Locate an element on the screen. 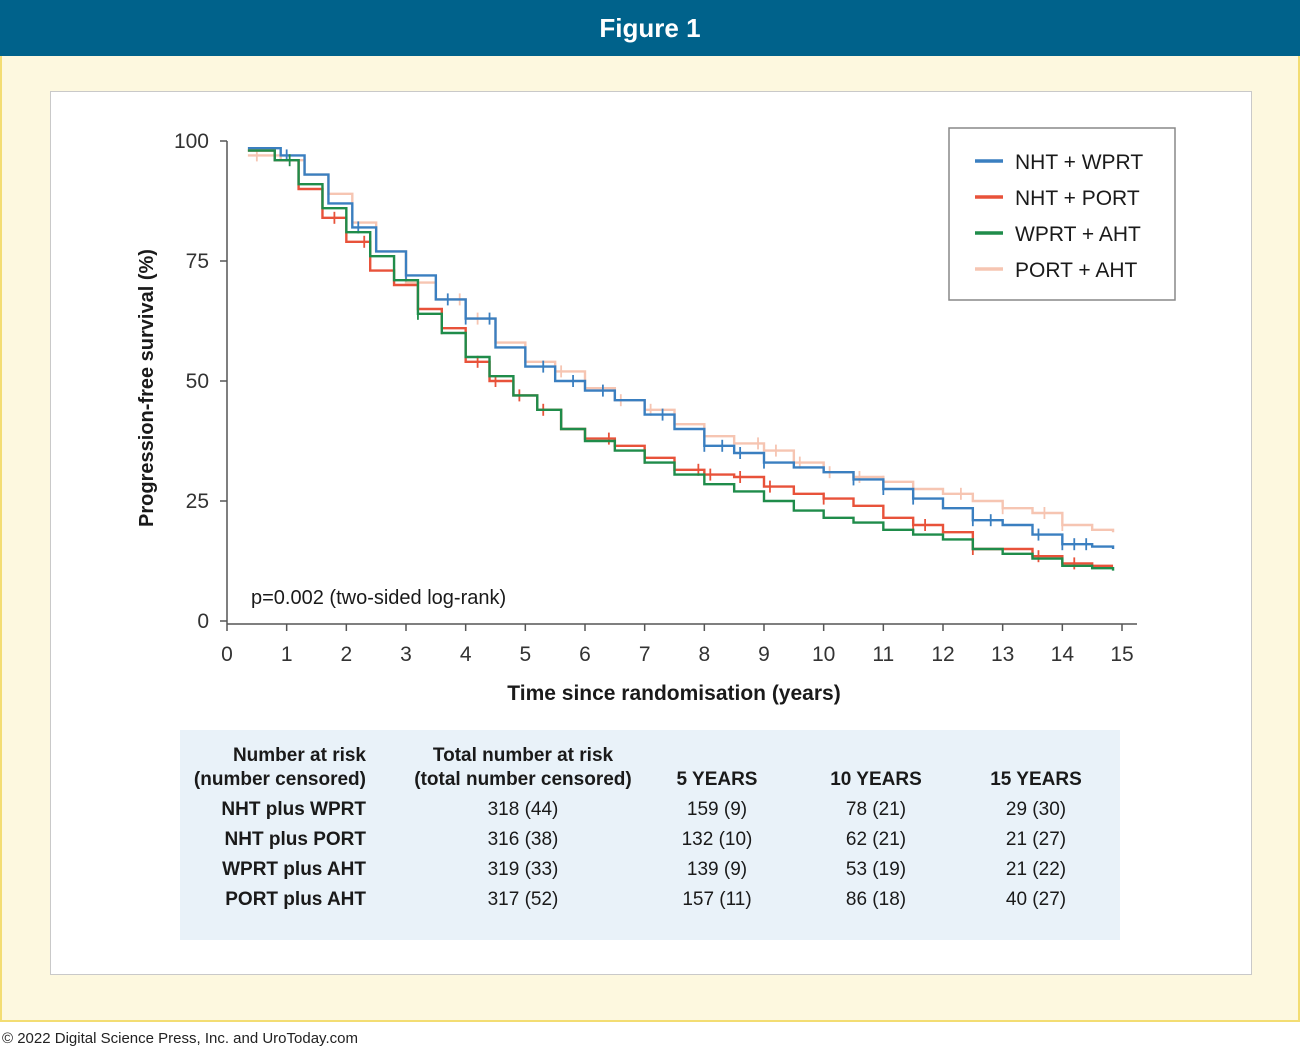 The image size is (1300, 1052). risk-row-10y: 86 (18) is located at coordinates (876, 899).